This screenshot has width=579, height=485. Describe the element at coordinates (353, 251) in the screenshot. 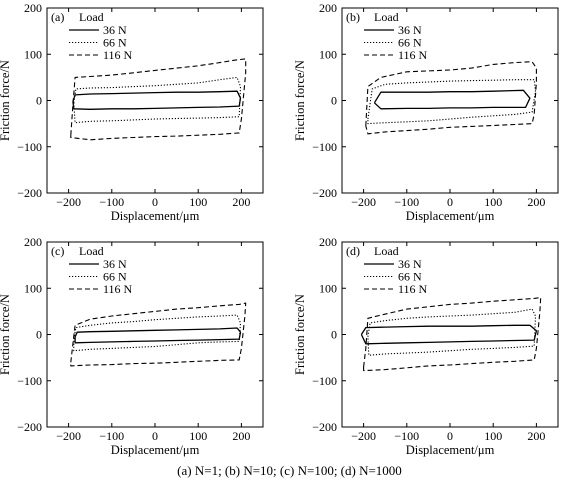

I see `panel-tag: (d)` at that location.